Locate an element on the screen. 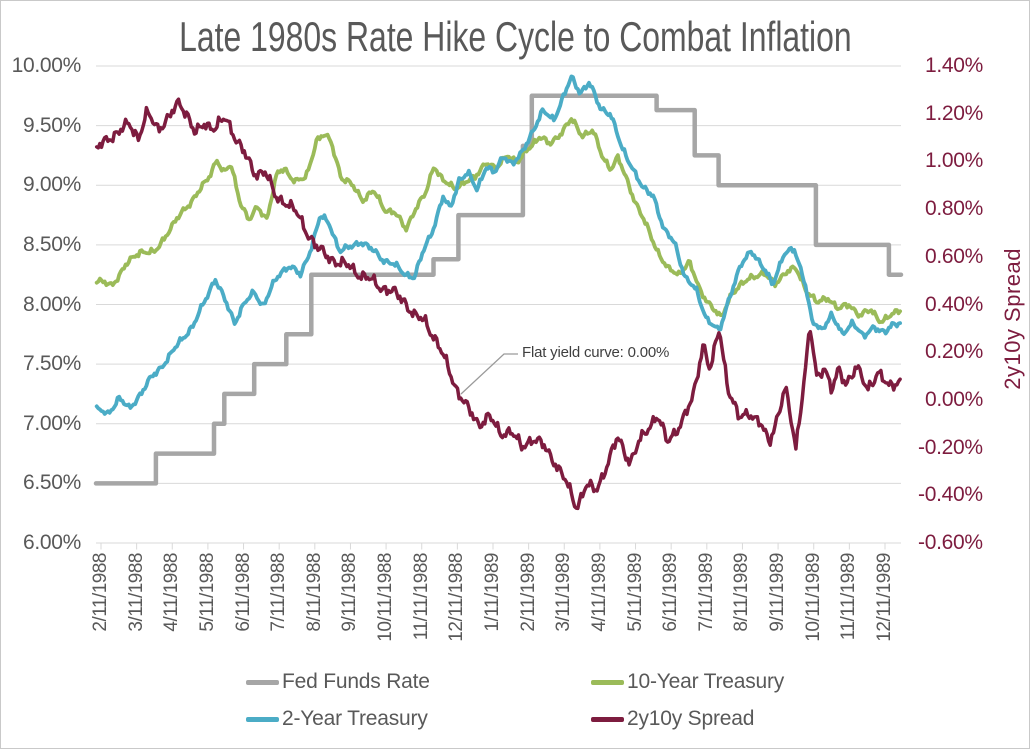 The width and height of the screenshot is (1030, 749). left-axis-label: 9.50% is located at coordinates (51, 125).